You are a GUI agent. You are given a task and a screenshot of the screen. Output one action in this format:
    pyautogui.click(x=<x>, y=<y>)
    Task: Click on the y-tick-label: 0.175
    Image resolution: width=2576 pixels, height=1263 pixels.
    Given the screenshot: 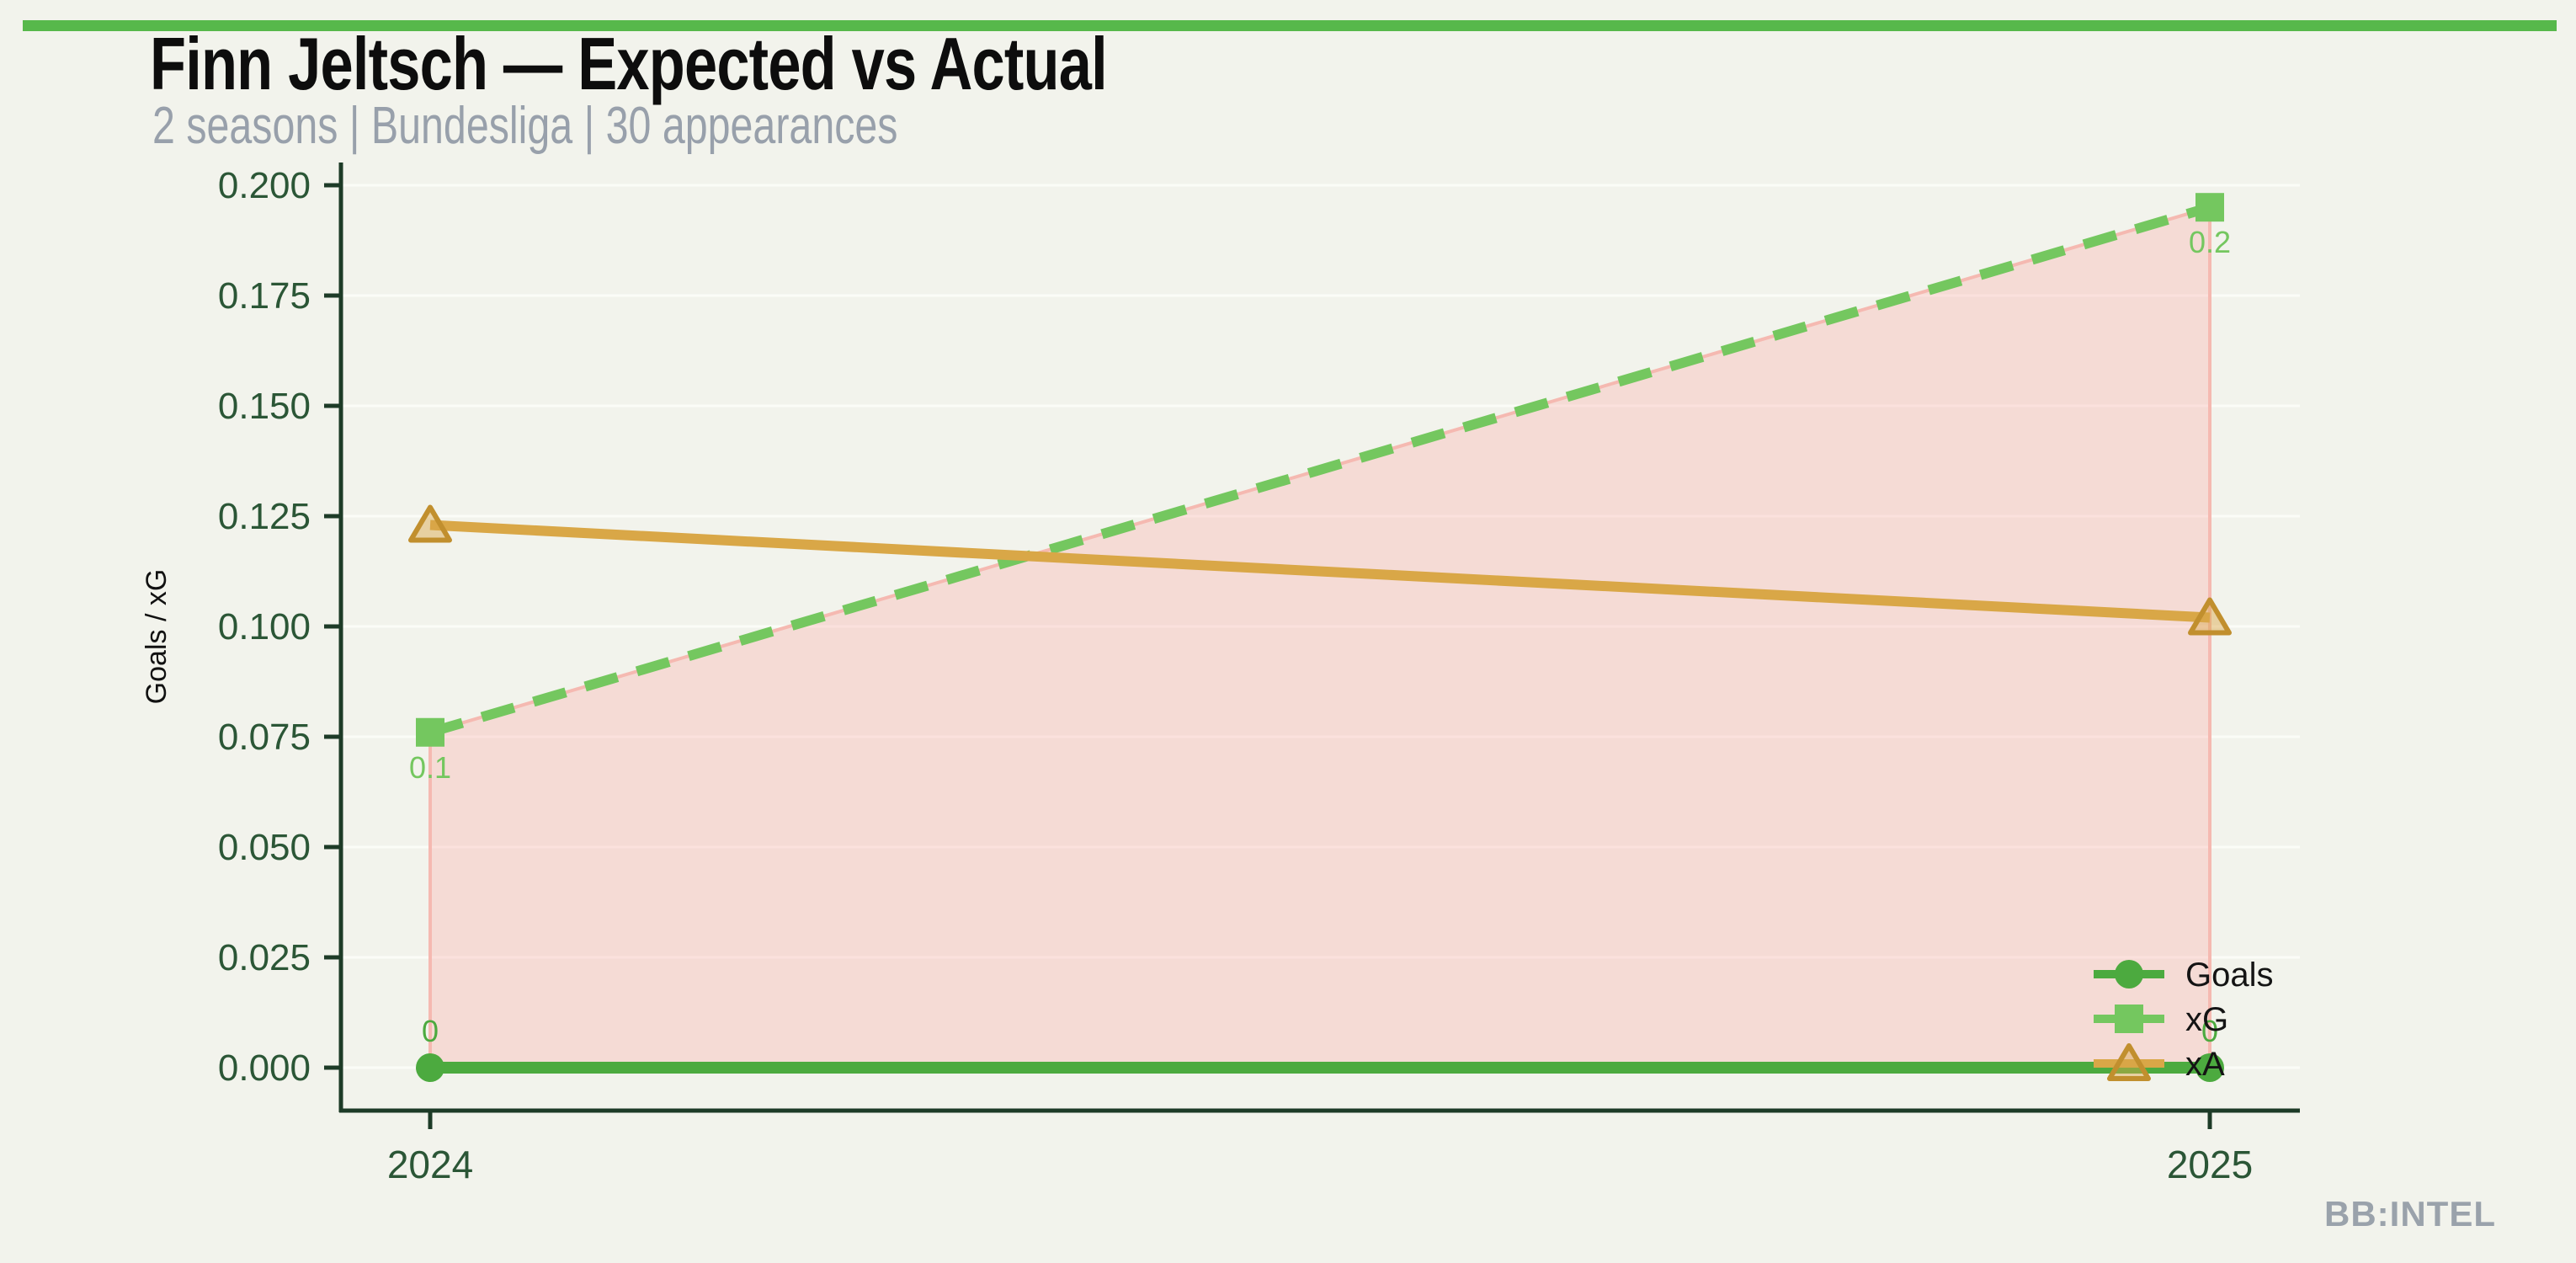 What is the action you would take?
    pyautogui.click(x=265, y=296)
    